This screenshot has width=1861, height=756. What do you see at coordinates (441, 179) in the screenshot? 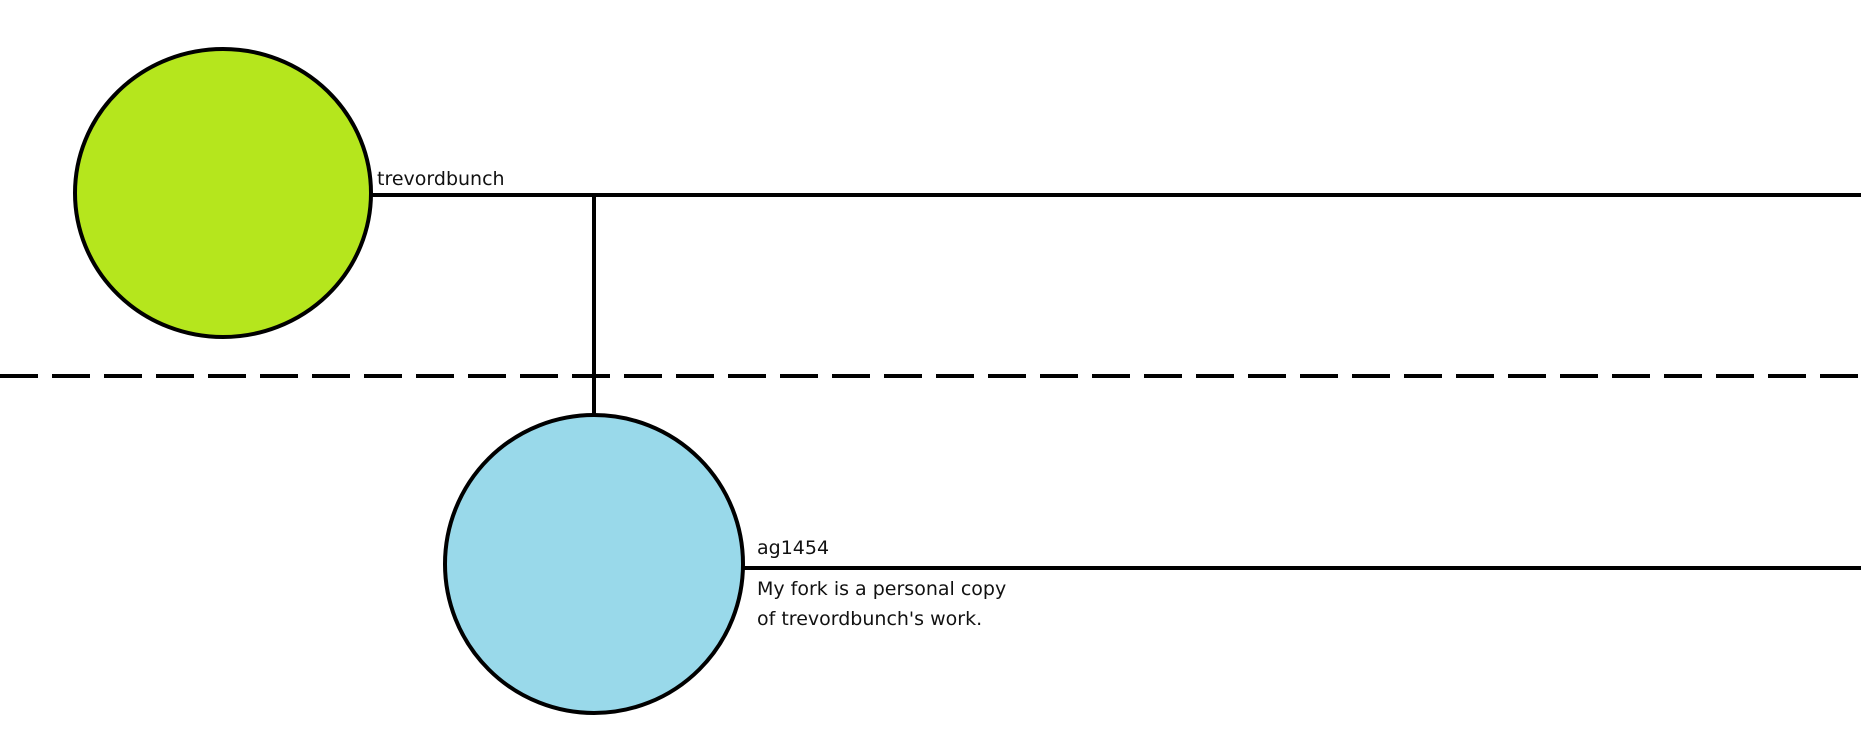
I see `upstream-node-label: trevordbunch` at bounding box center [441, 179].